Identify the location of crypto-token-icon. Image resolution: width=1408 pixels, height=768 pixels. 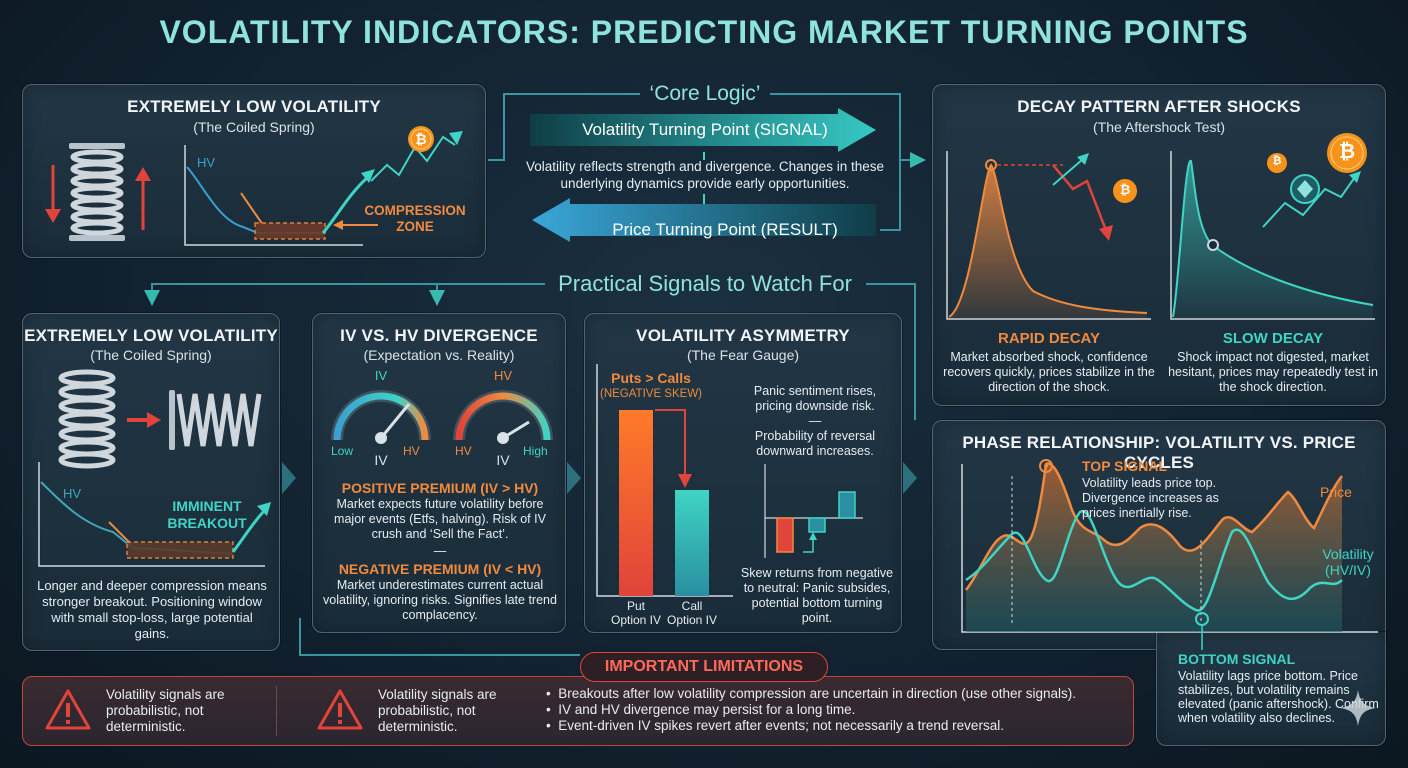
(1305, 189).